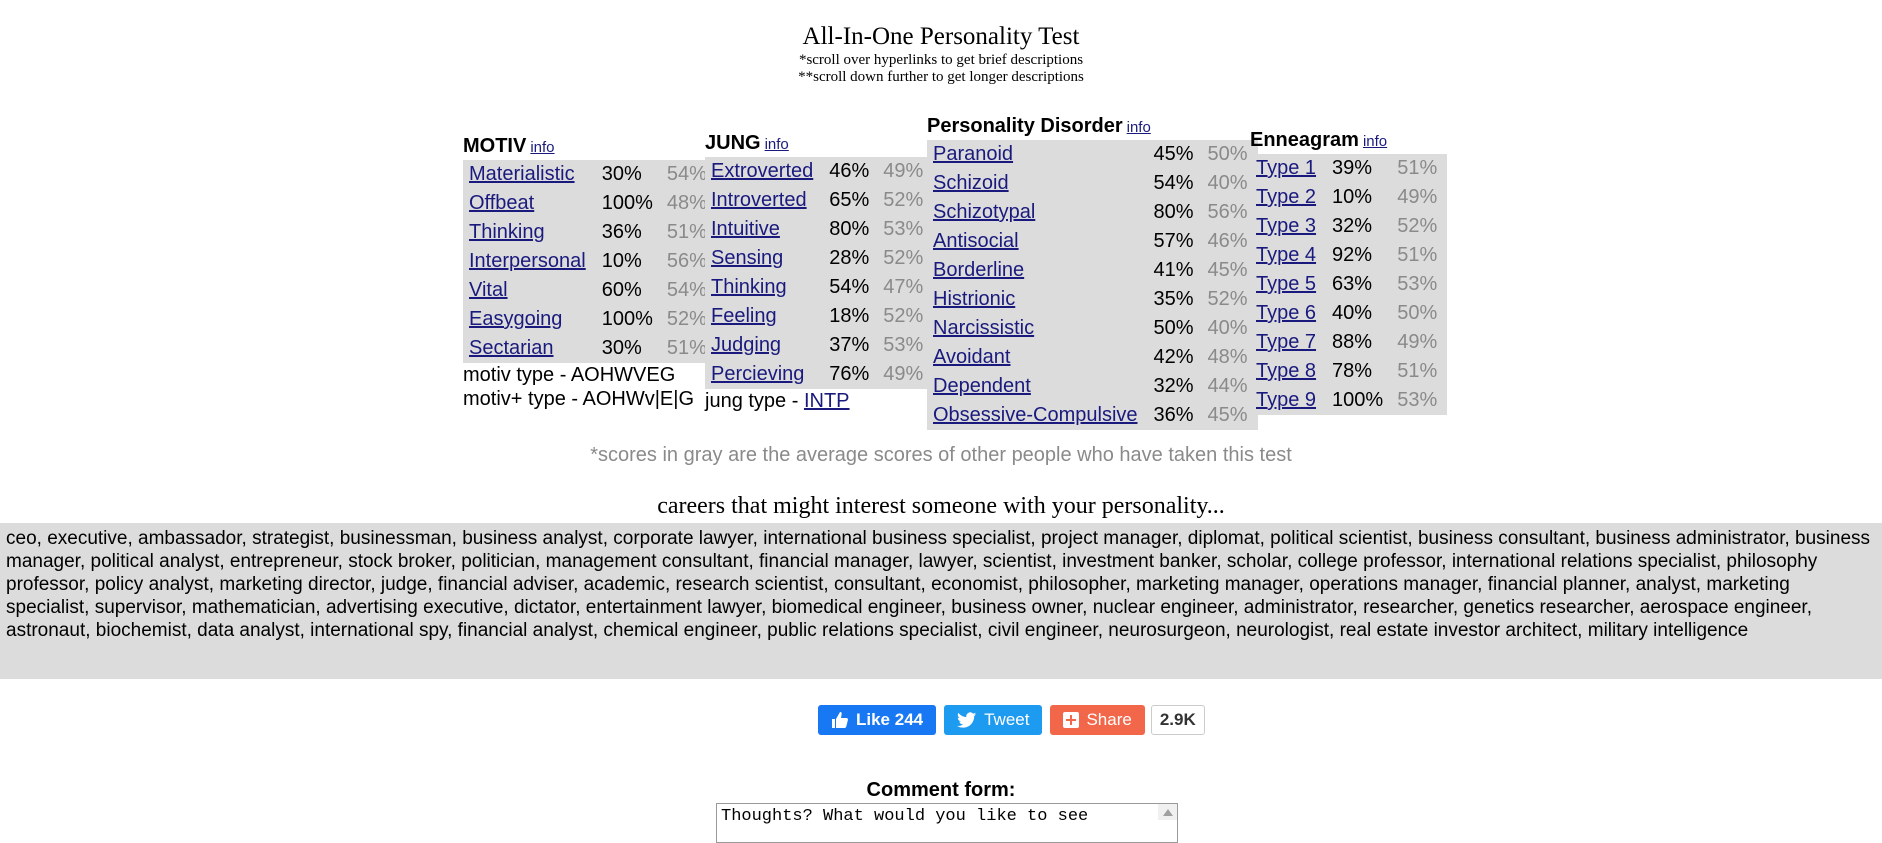  I want to click on motiv-trait-link: Easygoing, so click(516, 319).